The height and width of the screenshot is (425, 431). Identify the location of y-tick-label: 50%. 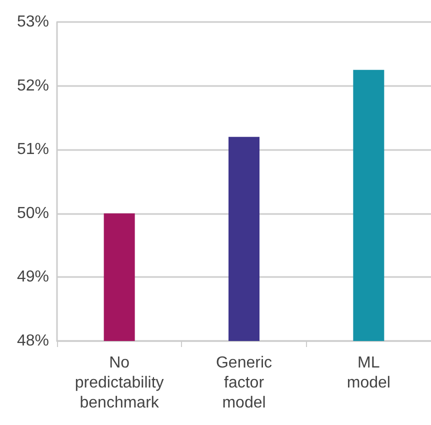
(32, 213).